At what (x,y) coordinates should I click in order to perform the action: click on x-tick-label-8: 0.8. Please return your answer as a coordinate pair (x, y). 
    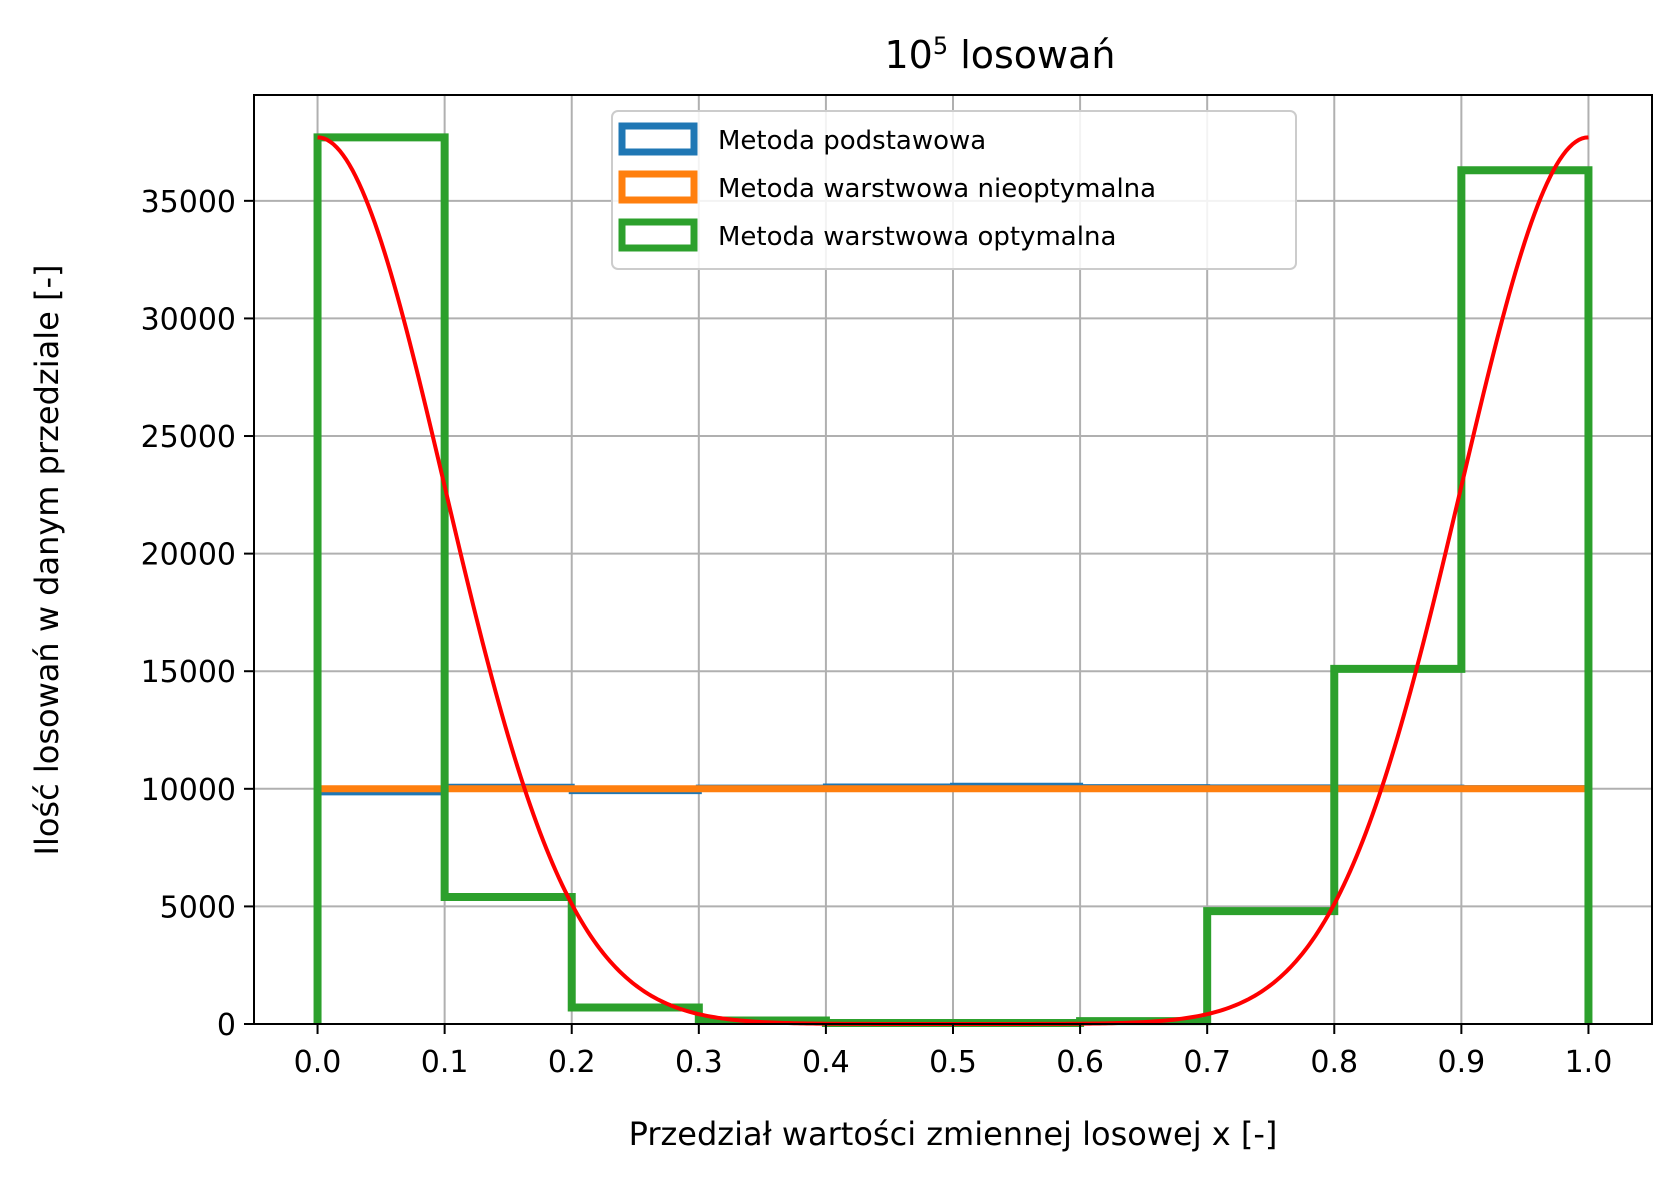
    Looking at the image, I should click on (1334, 1062).